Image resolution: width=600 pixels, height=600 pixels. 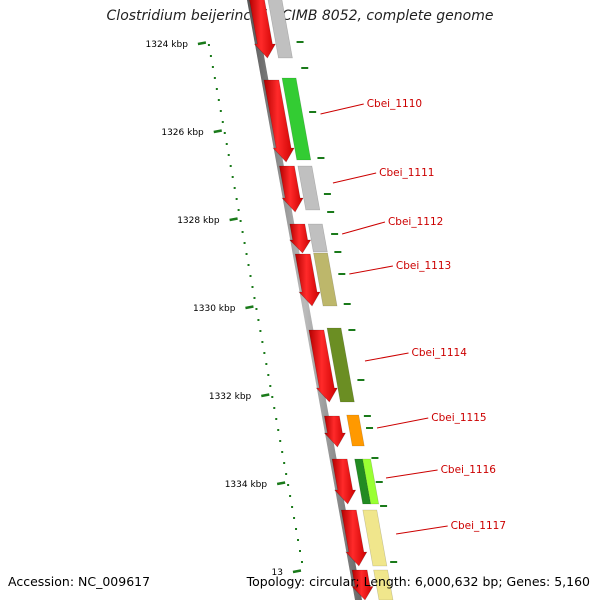 What do you see at coordinates (246, 485) in the screenshot?
I see `scale-tick-label: 1334 kbp` at bounding box center [246, 485].